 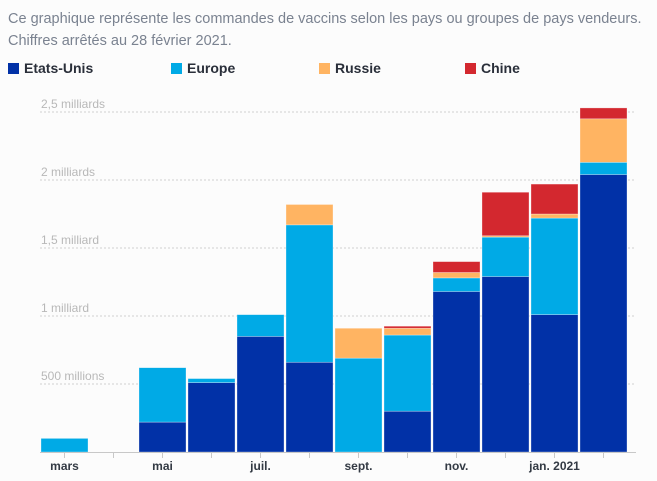 What do you see at coordinates (176, 68) in the screenshot?
I see `legend-swatch-europe` at bounding box center [176, 68].